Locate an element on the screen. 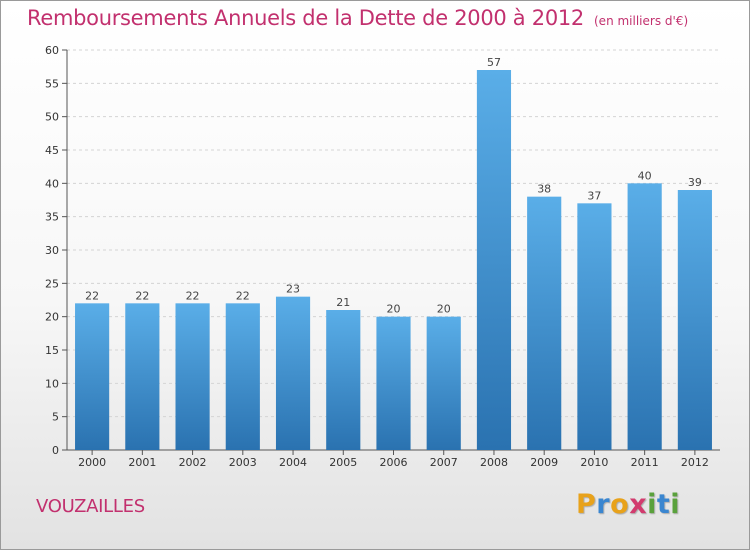 The image size is (750, 550). y-tick-label: 40 is located at coordinates (52, 183).